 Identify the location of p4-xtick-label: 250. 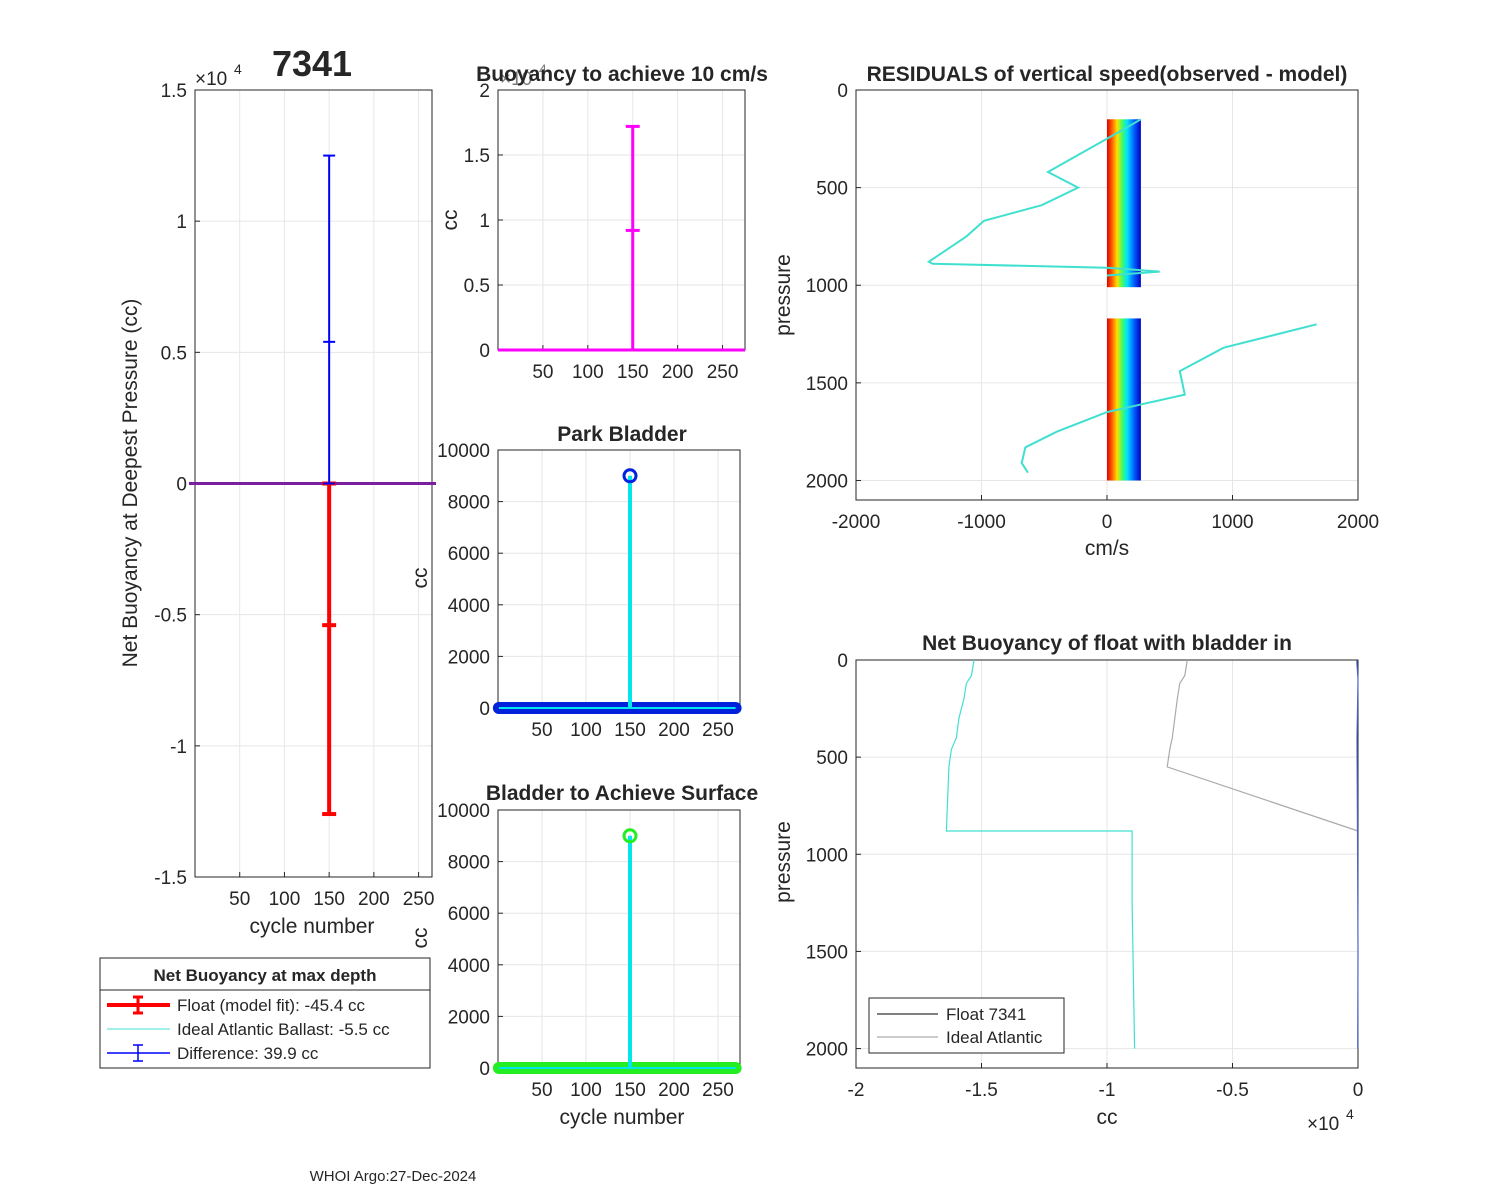
(718, 1090).